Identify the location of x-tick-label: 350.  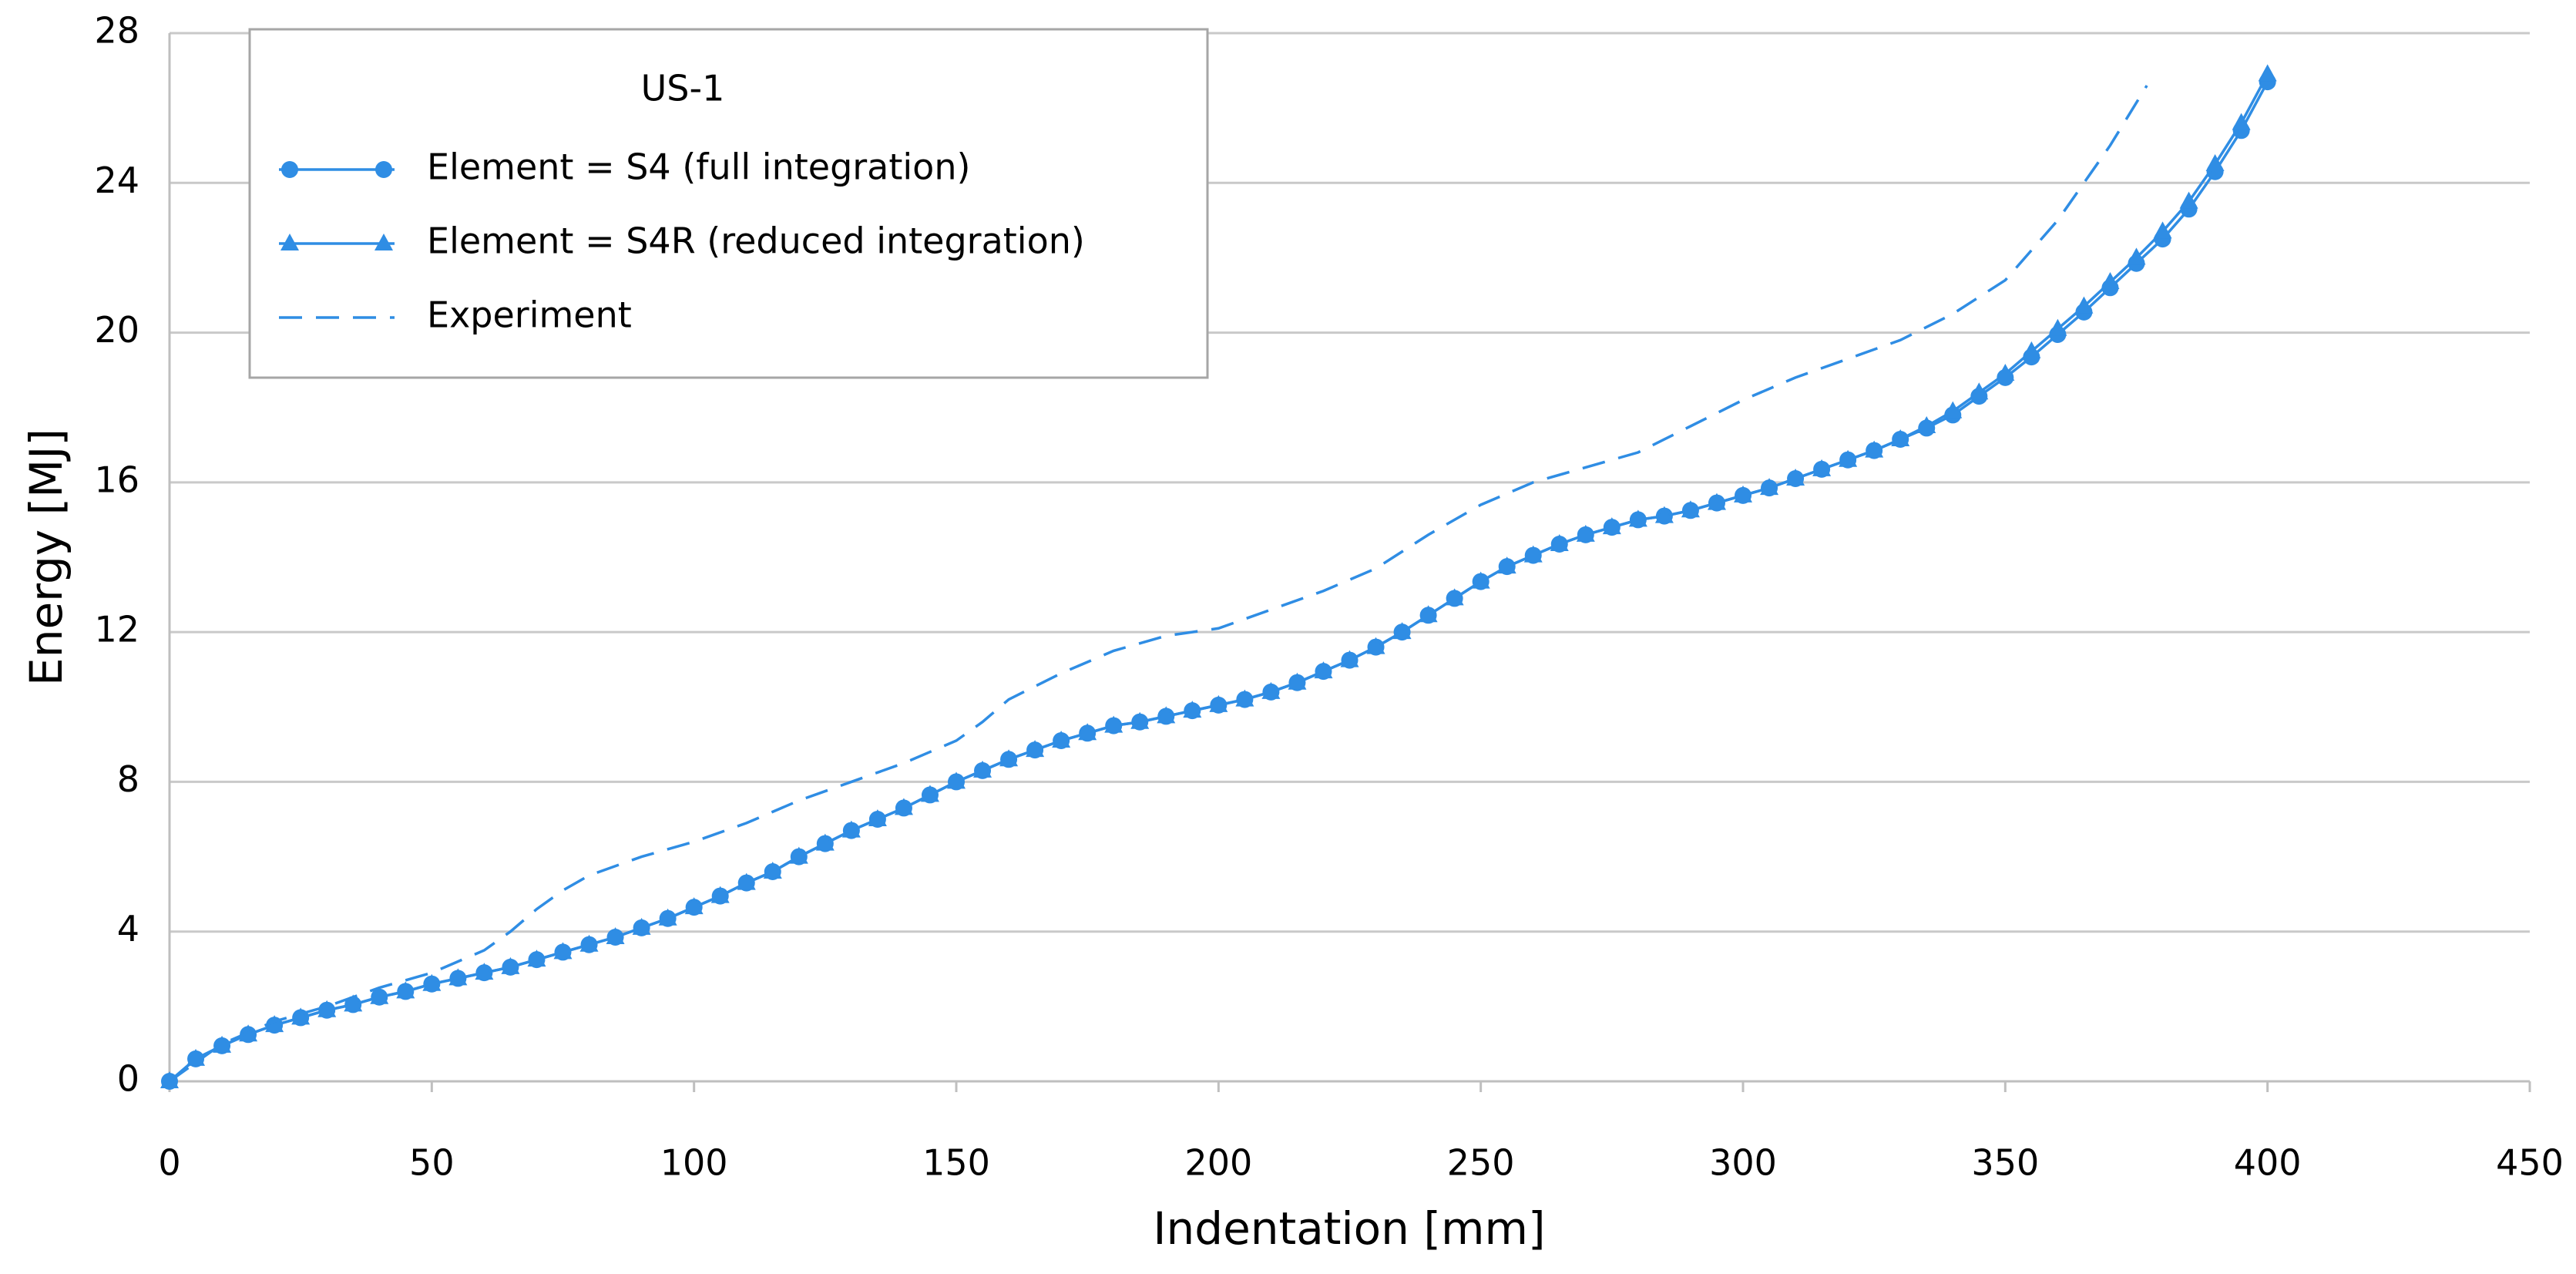
(2005, 1163).